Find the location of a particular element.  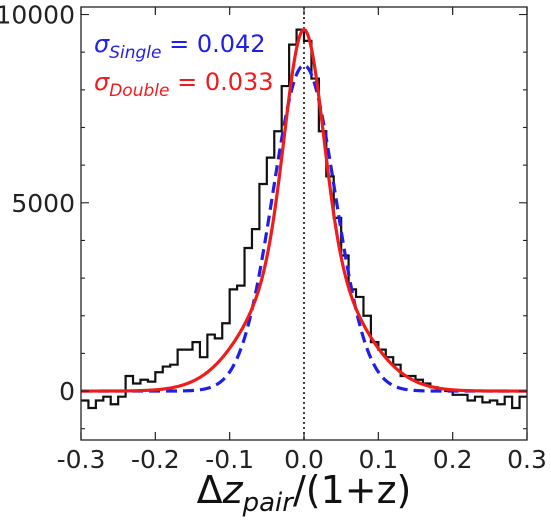

x-tick-label: -0.2 is located at coordinates (155, 459).